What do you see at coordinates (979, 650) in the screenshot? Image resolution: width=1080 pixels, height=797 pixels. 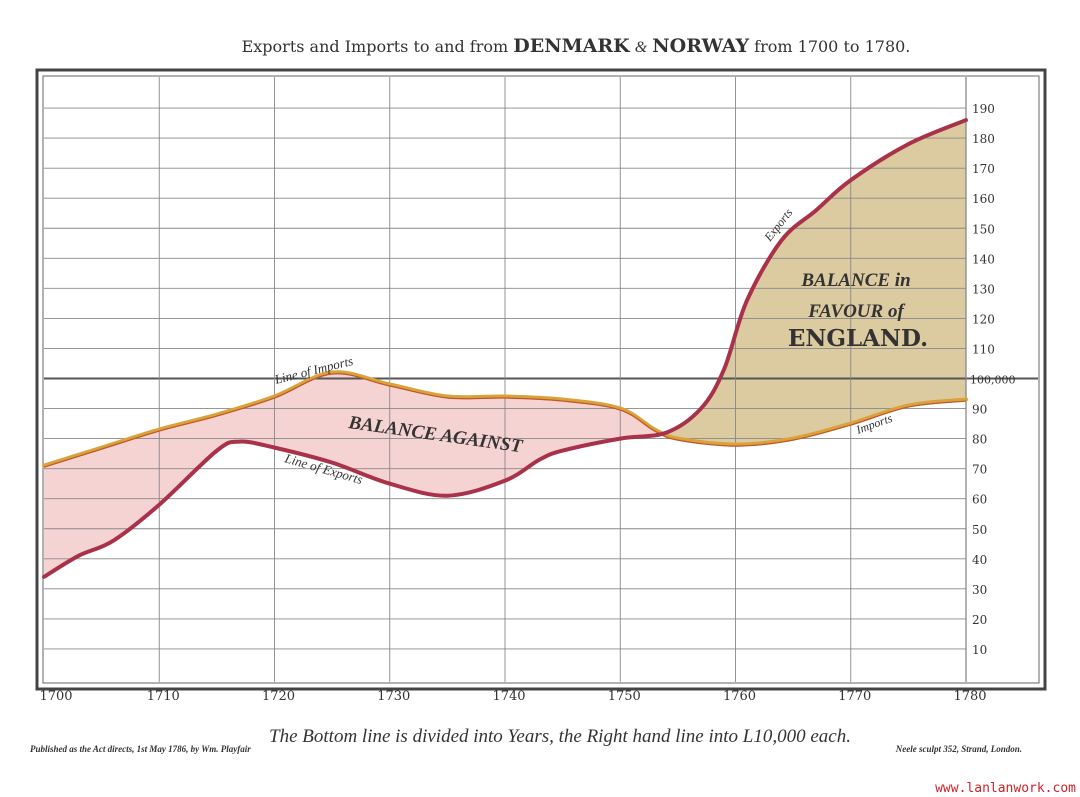 I see `y-tick-label: 10` at bounding box center [979, 650].